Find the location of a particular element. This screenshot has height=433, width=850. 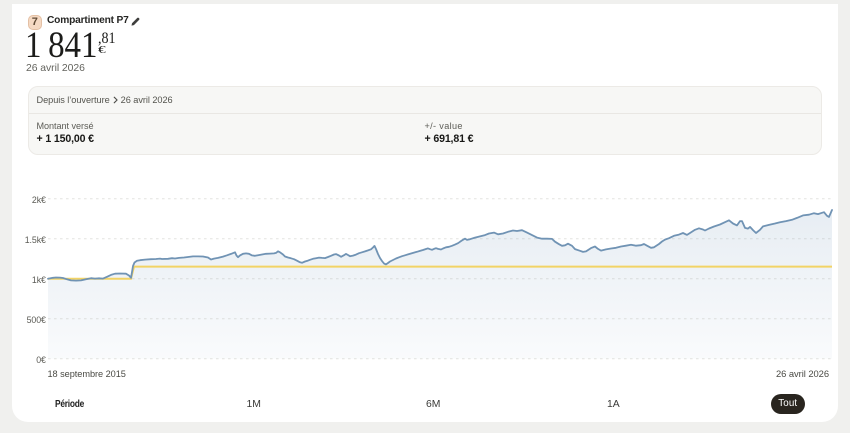

svg-text: 500€ is located at coordinates (36, 320).